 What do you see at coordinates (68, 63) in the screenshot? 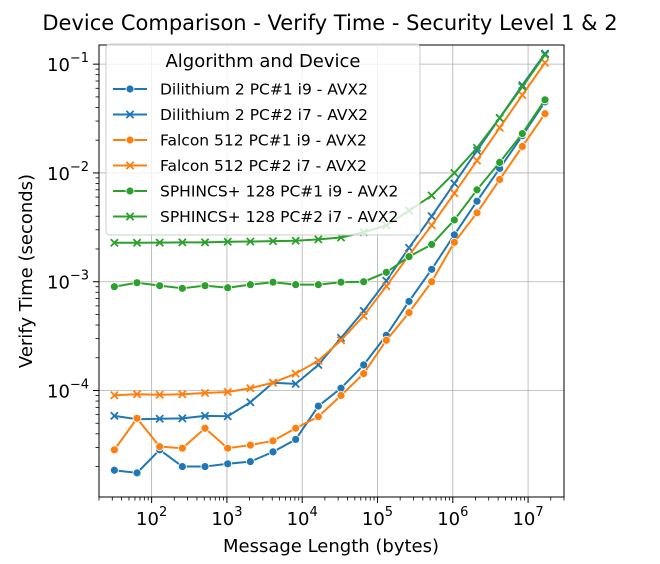
I see `y-tick-label: 10⁻¹` at bounding box center [68, 63].